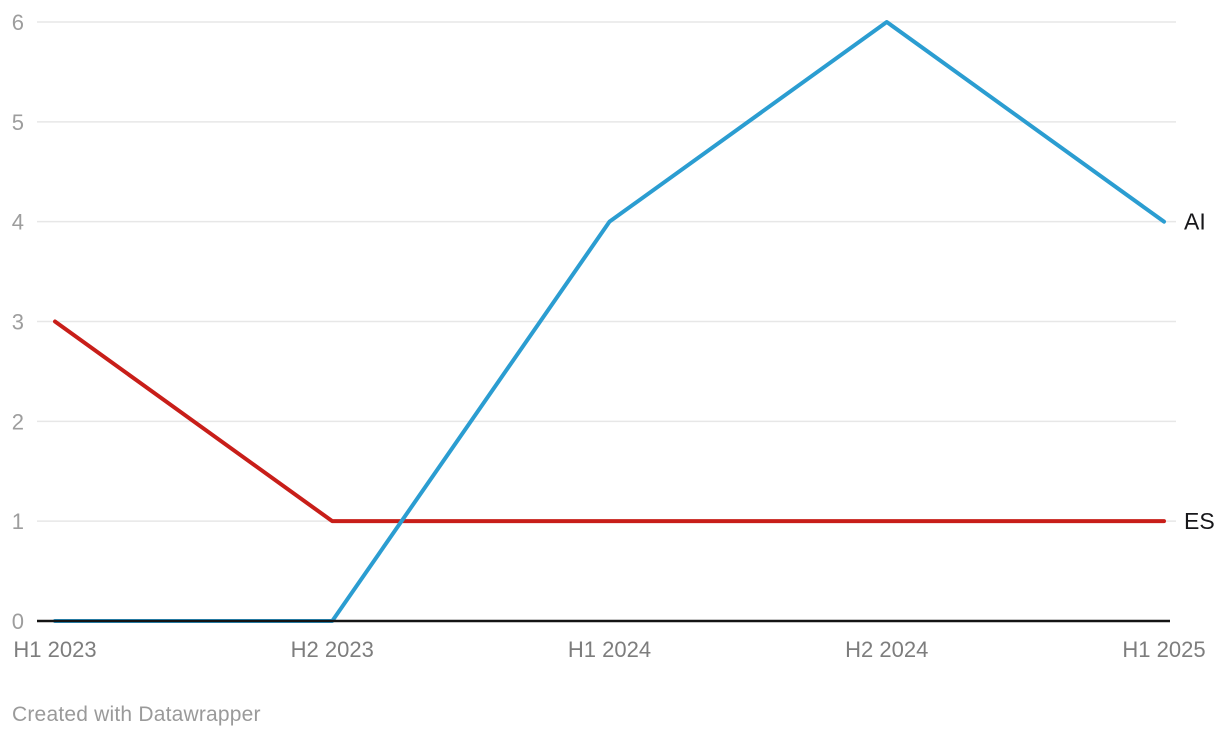  I want to click on y-tick-label: 1, so click(18, 521).